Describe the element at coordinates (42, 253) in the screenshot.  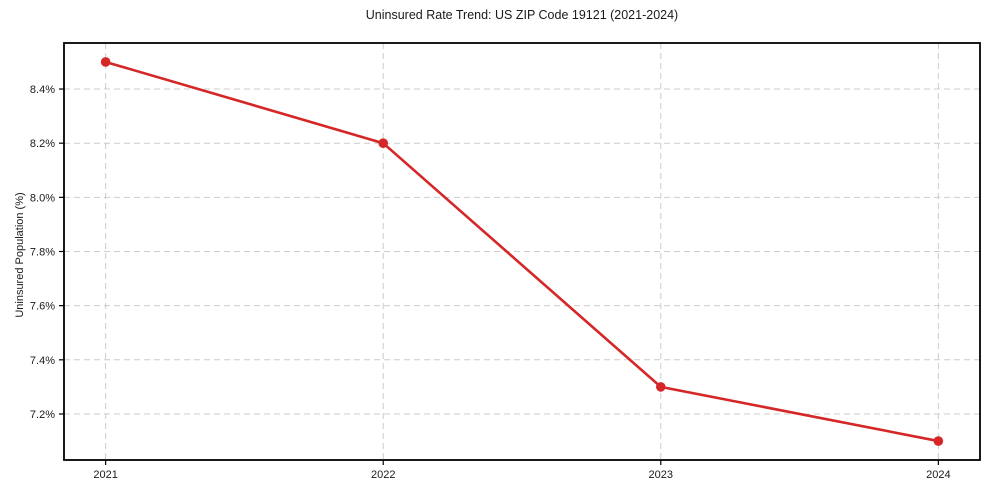
I see `y-tick-label: 7.8%` at that location.